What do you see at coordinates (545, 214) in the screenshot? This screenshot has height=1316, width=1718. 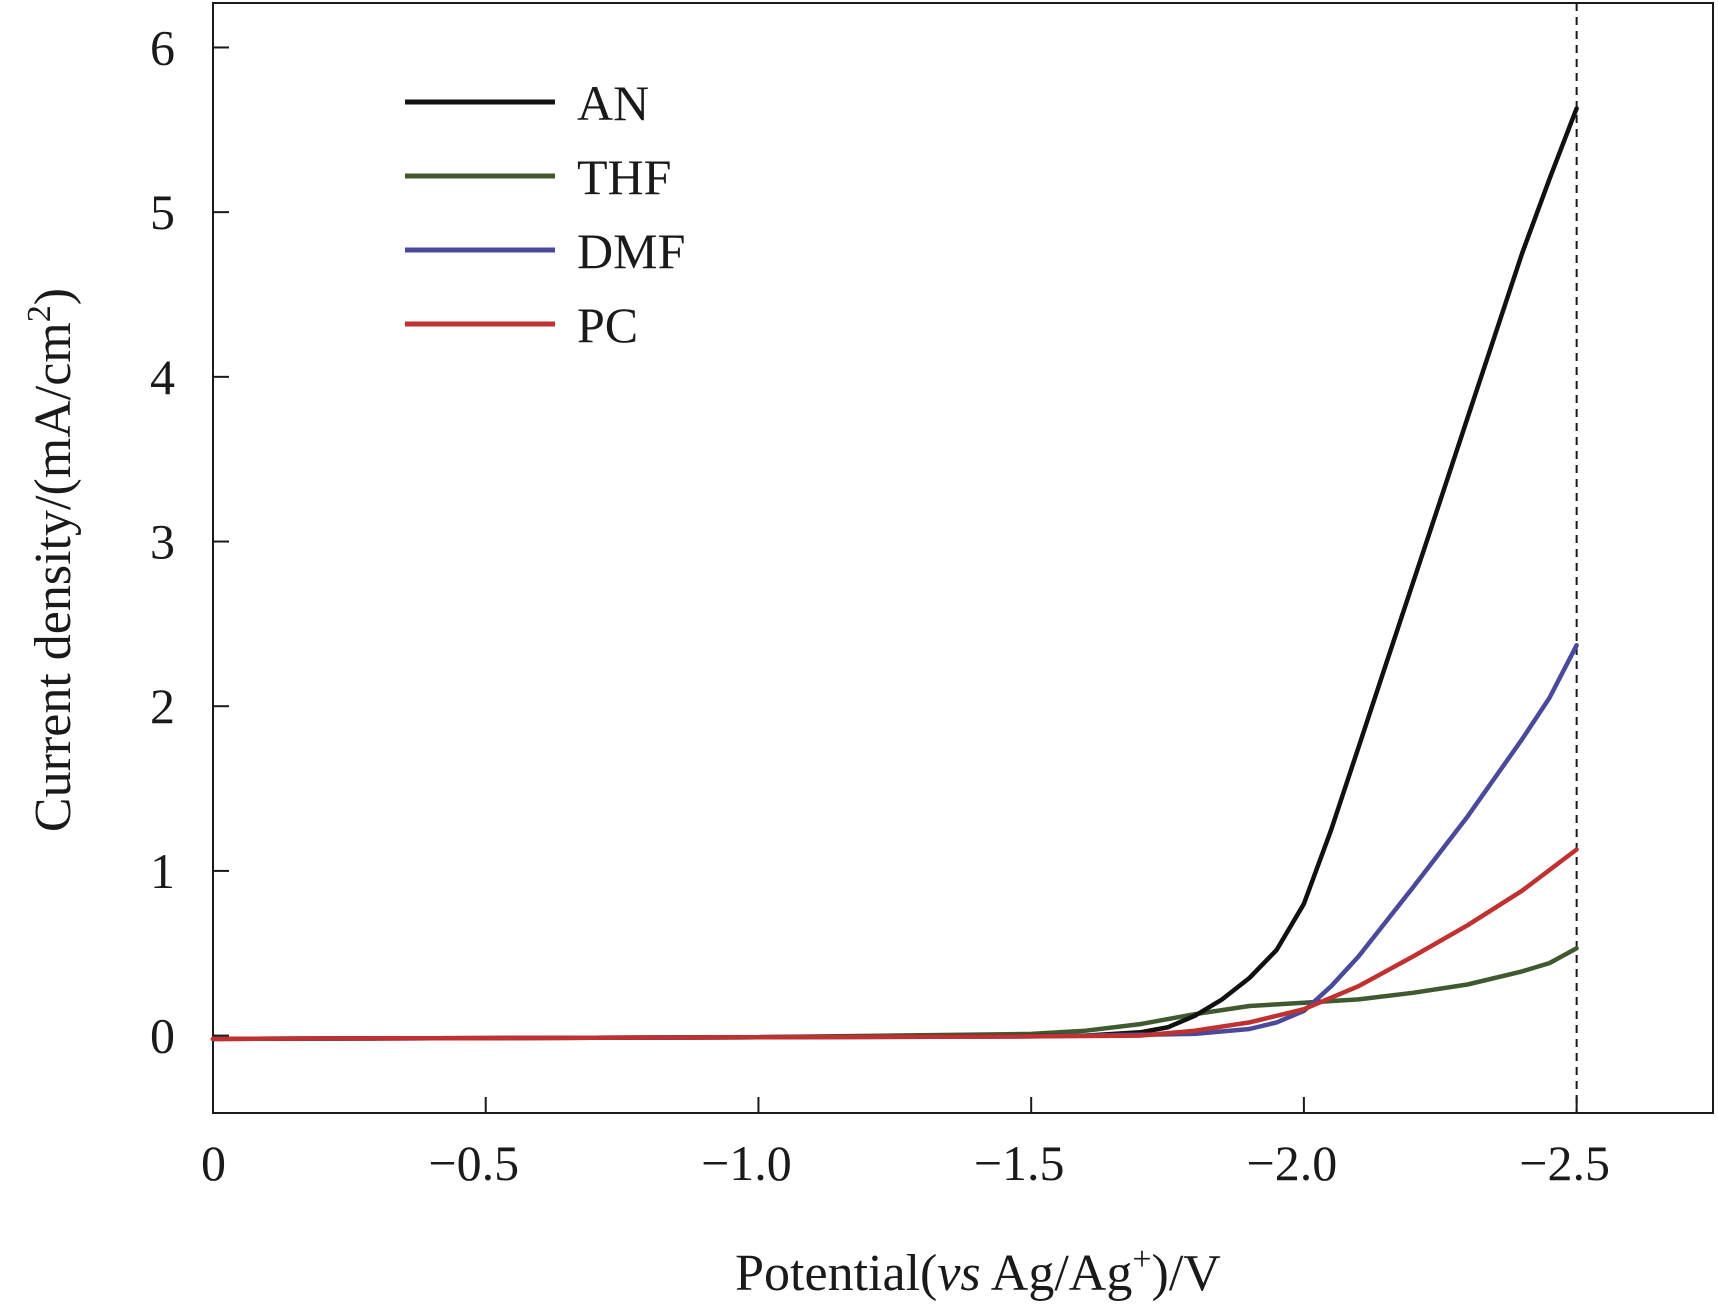 I see `legend: AN THF DMF PC` at bounding box center [545, 214].